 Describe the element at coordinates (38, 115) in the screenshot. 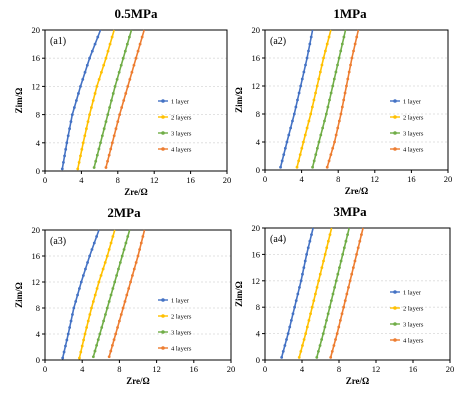

I see `y-tick-label: 8` at that location.